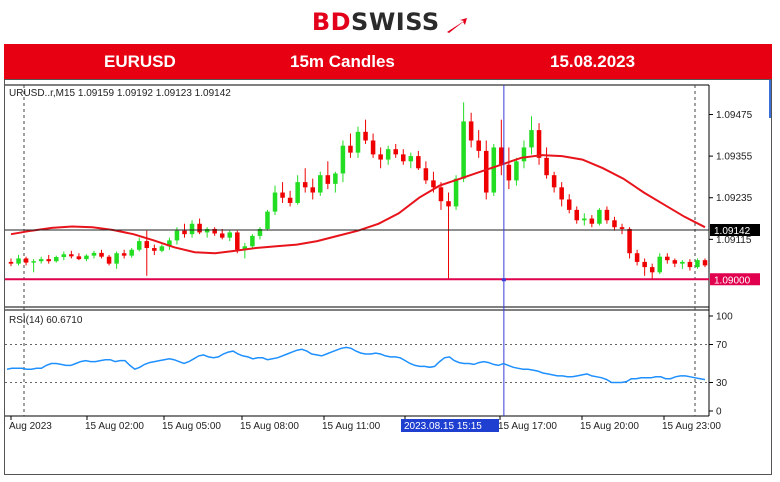 This screenshot has width=780, height=482. I want to click on time-tick-label: Aug 2023, so click(30, 426).